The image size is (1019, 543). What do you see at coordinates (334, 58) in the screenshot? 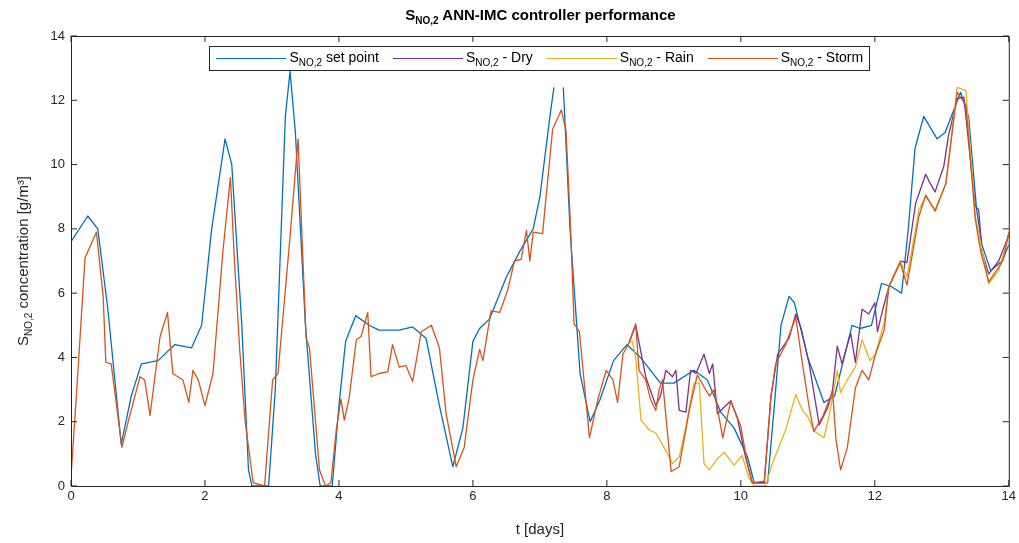
I see `legend-label: S$_{NO,2}$ set point` at bounding box center [334, 58].